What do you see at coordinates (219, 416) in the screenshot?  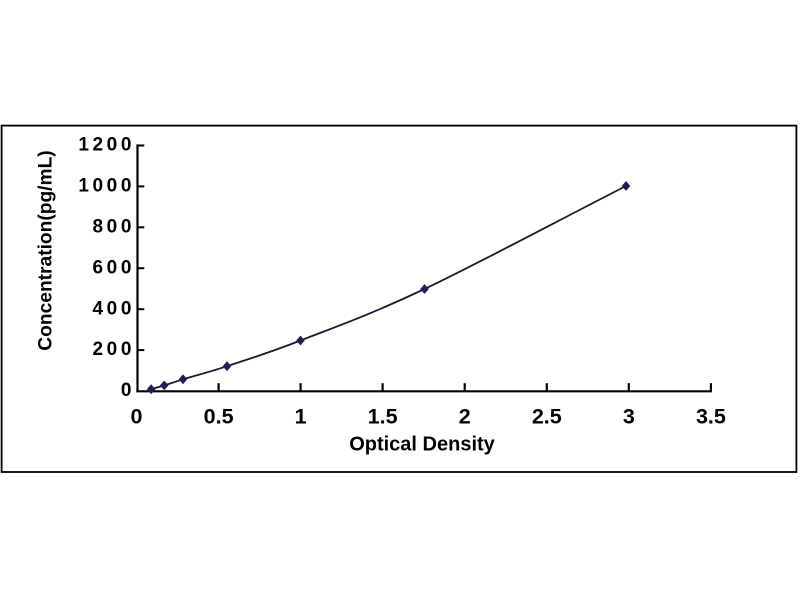 I see `svg-text: 0.5` at bounding box center [219, 416].